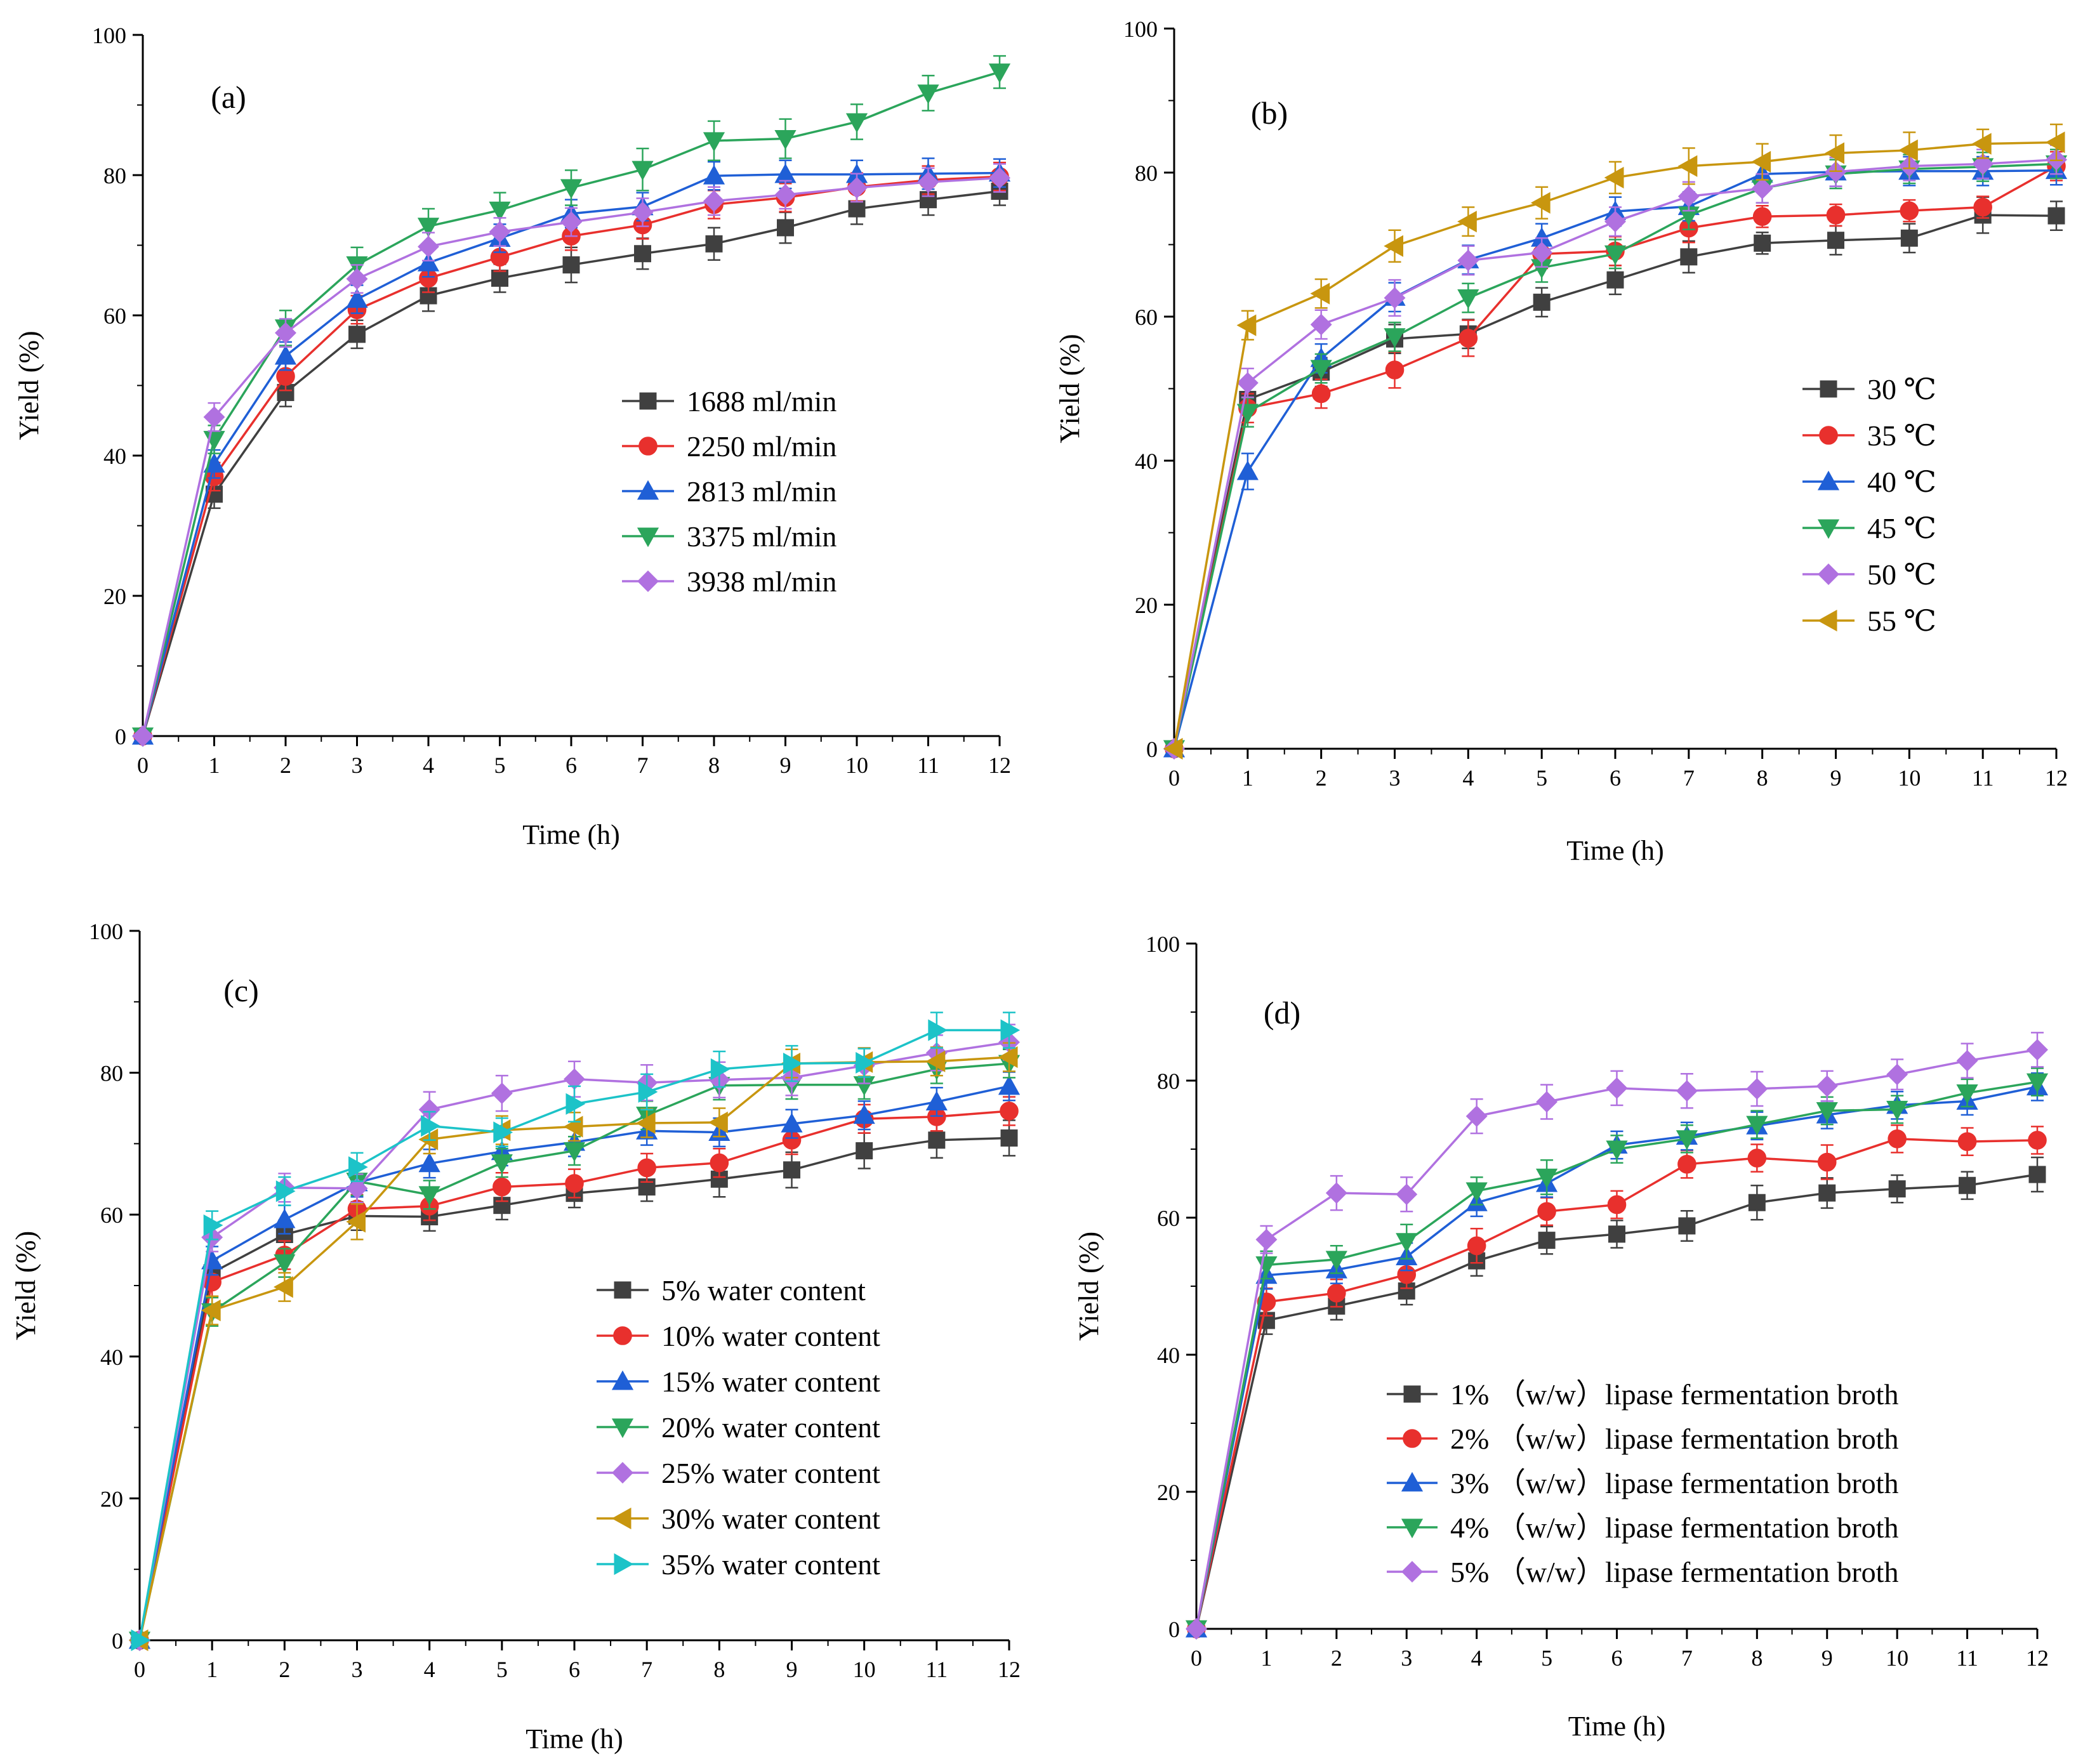  I want to click on legend-item: 2250 ml/min, so click(730, 446).